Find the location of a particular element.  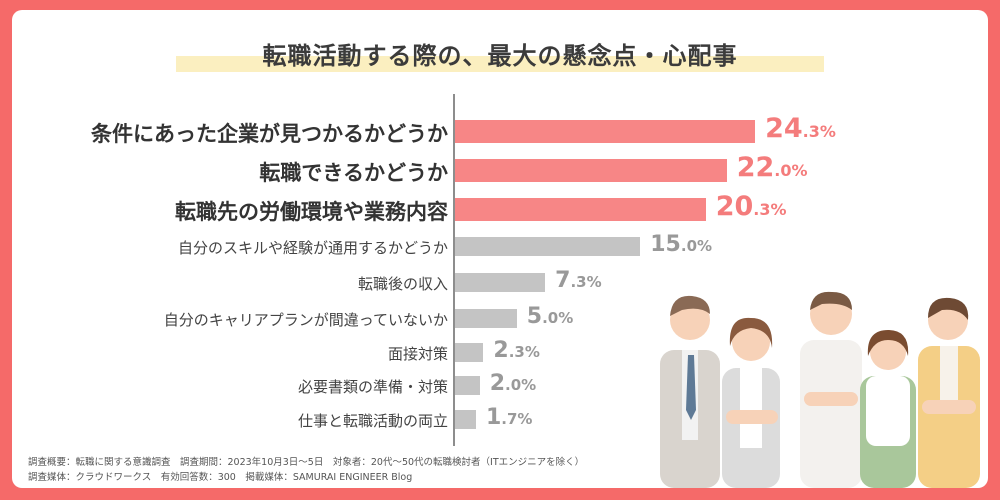

value-label: 2.3% is located at coordinates (516, 350).